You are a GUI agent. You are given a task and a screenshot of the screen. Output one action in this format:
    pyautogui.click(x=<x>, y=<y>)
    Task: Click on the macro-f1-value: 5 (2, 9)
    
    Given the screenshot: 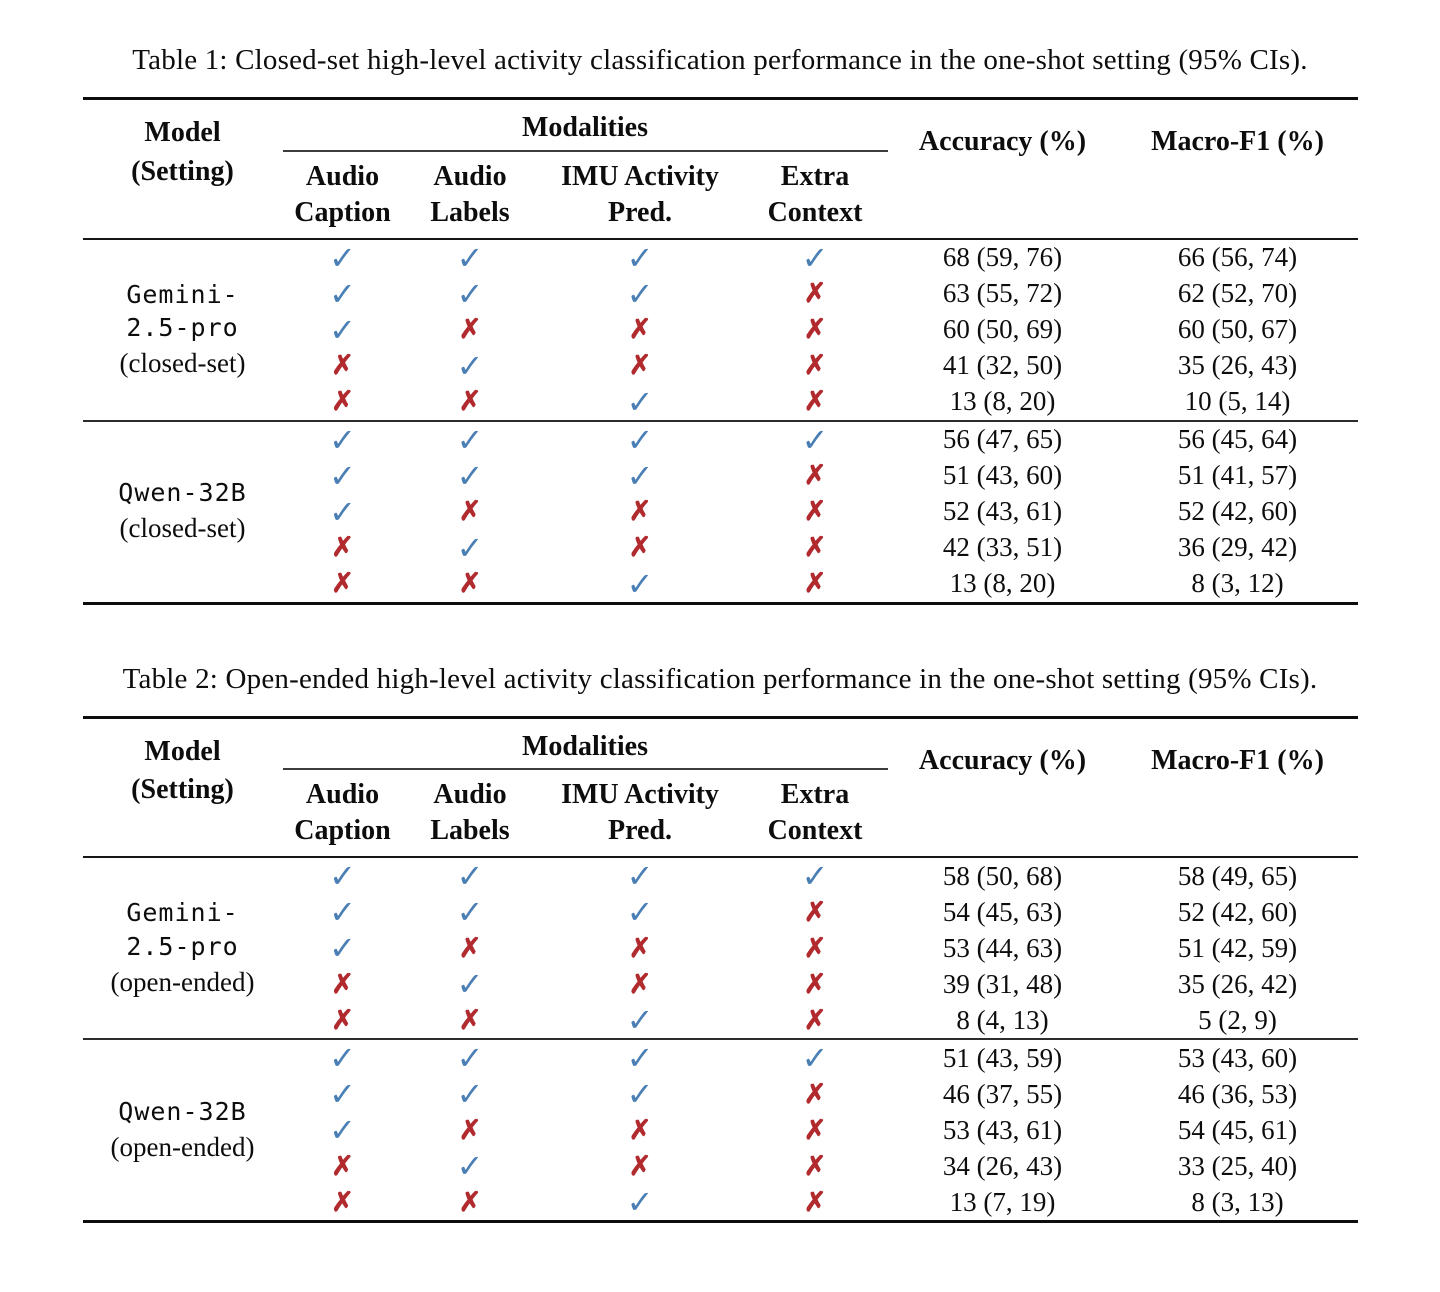 What is the action you would take?
    pyautogui.click(x=1237, y=1019)
    